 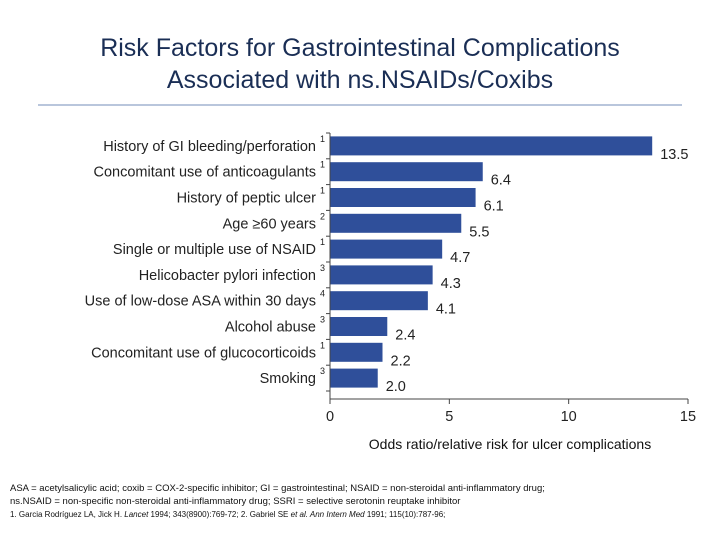 What do you see at coordinates (288, 379) in the screenshot?
I see `category-label-10: Smoking` at bounding box center [288, 379].